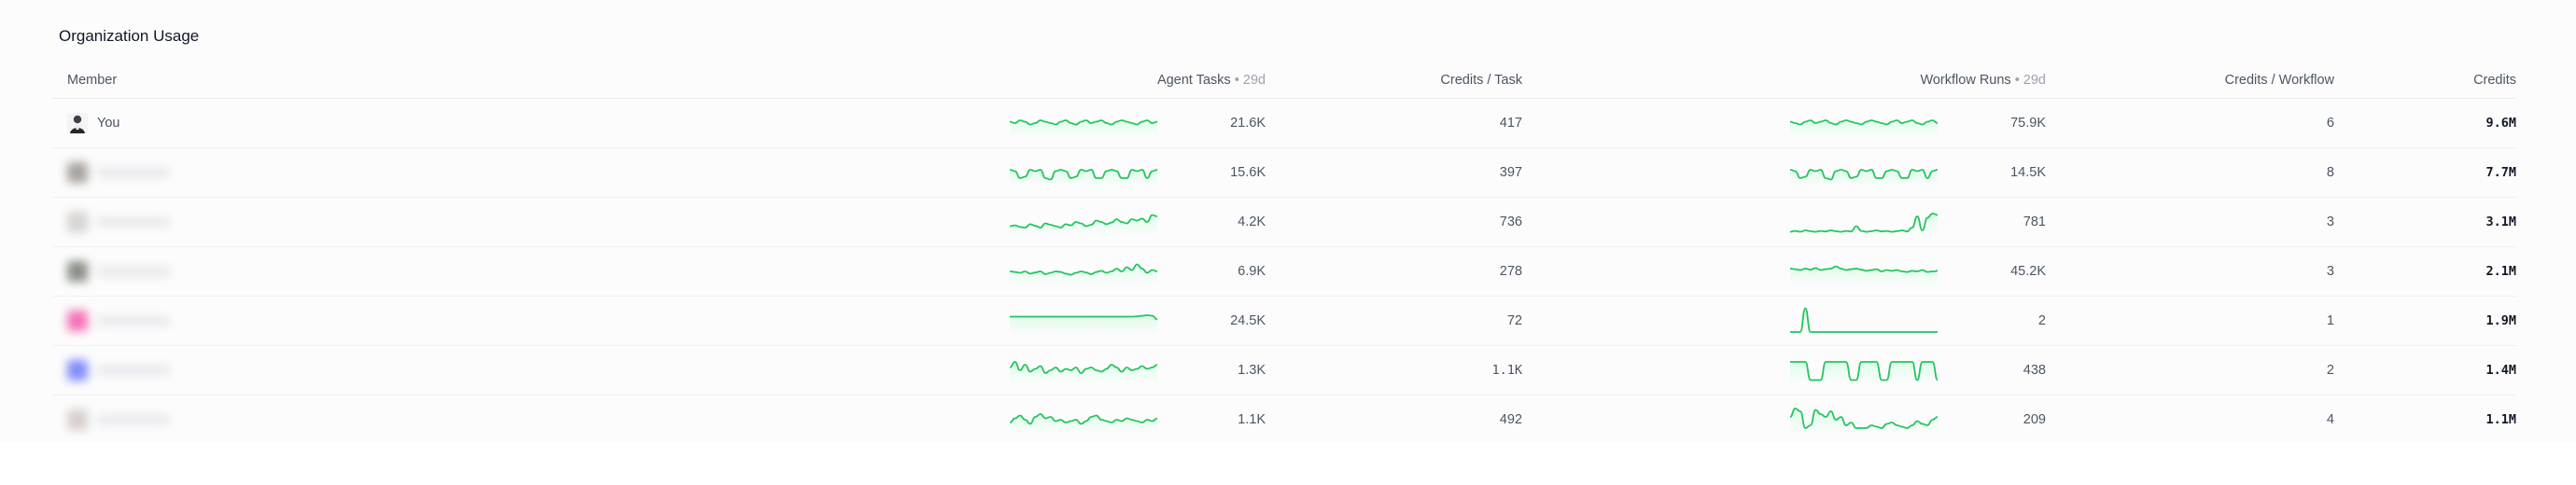 The height and width of the screenshot is (485, 2576). What do you see at coordinates (2500, 222) in the screenshot?
I see `credits-value: 3.1M` at bounding box center [2500, 222].